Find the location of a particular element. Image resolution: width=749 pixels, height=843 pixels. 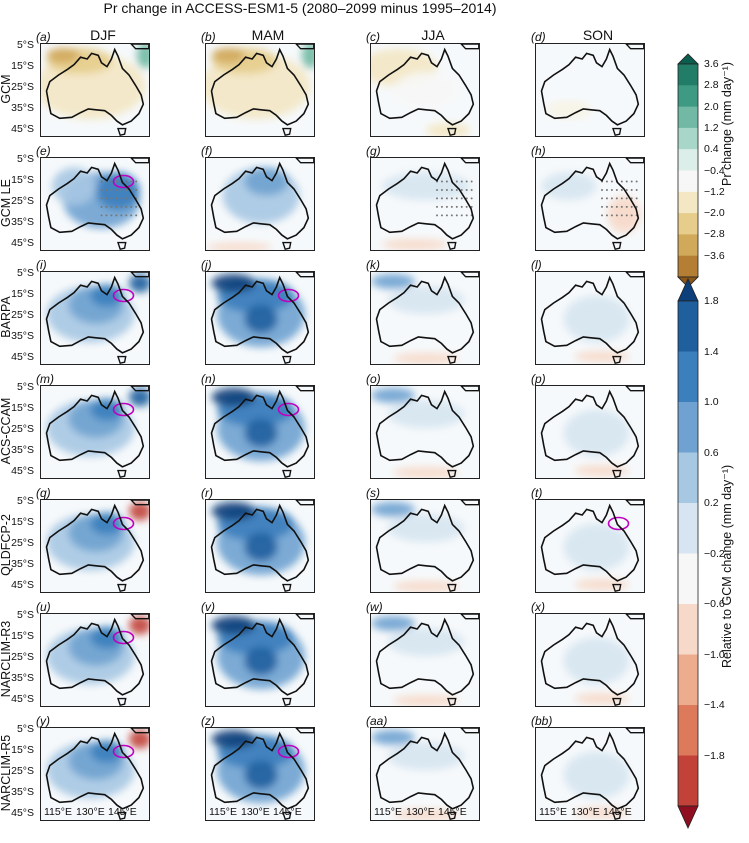

colorbar-bottom-tick-label: −0.2 is located at coordinates (714, 553).